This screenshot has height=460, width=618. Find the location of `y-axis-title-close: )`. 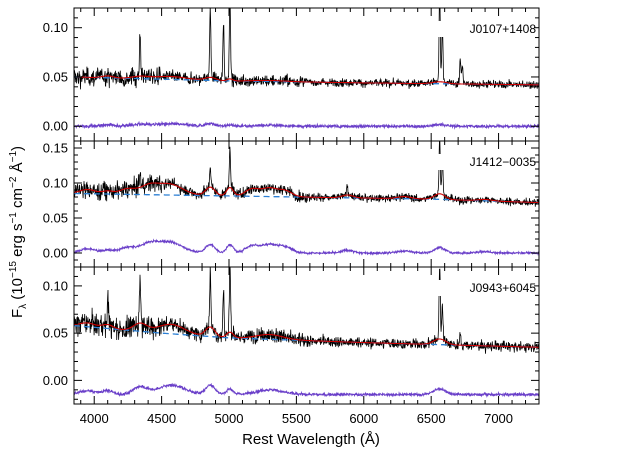

y-axis-title-close: ) is located at coordinates (17, 148).